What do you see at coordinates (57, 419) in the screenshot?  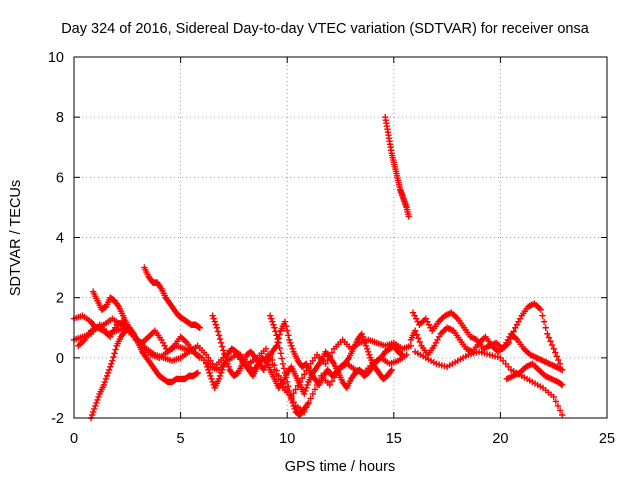 I see `y-tick-label: -2` at bounding box center [57, 419].